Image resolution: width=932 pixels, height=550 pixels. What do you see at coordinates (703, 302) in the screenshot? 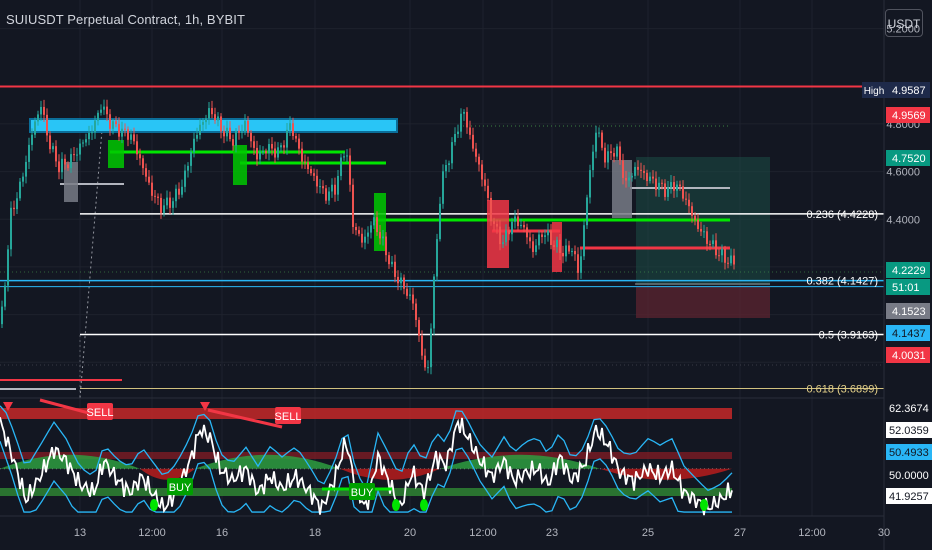
I see `stop-loss-zone` at bounding box center [703, 302].